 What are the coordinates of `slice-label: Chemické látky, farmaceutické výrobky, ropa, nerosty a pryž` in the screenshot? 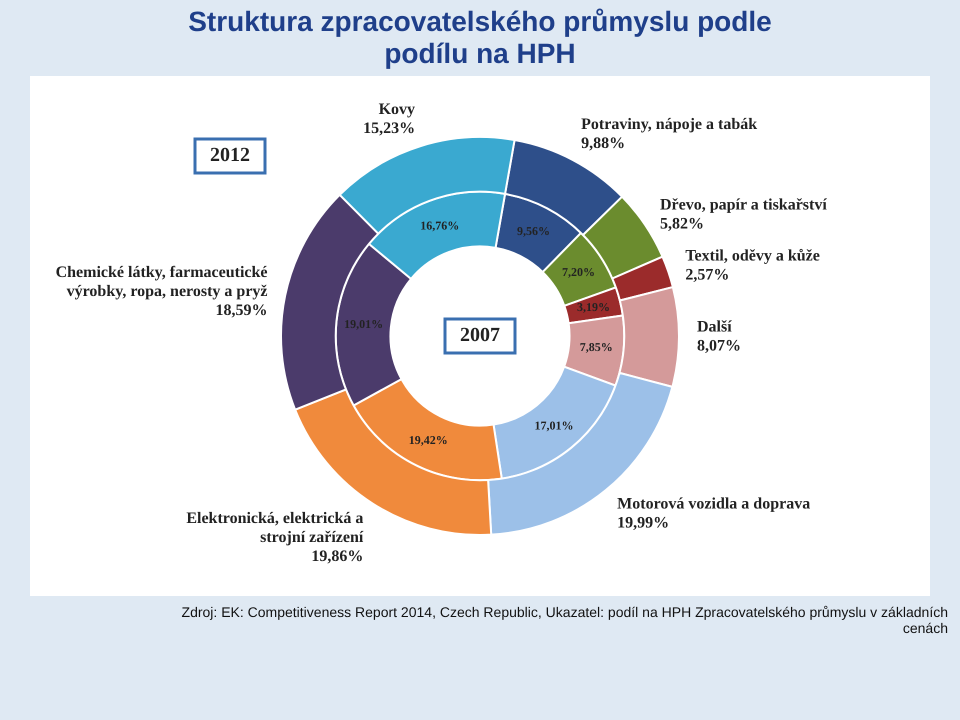 It's located at (162, 282).